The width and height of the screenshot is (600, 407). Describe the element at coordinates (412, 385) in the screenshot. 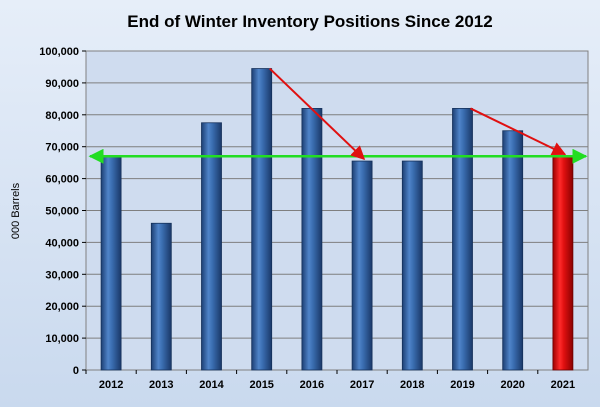

I see `x-tick-label: 2018` at that location.